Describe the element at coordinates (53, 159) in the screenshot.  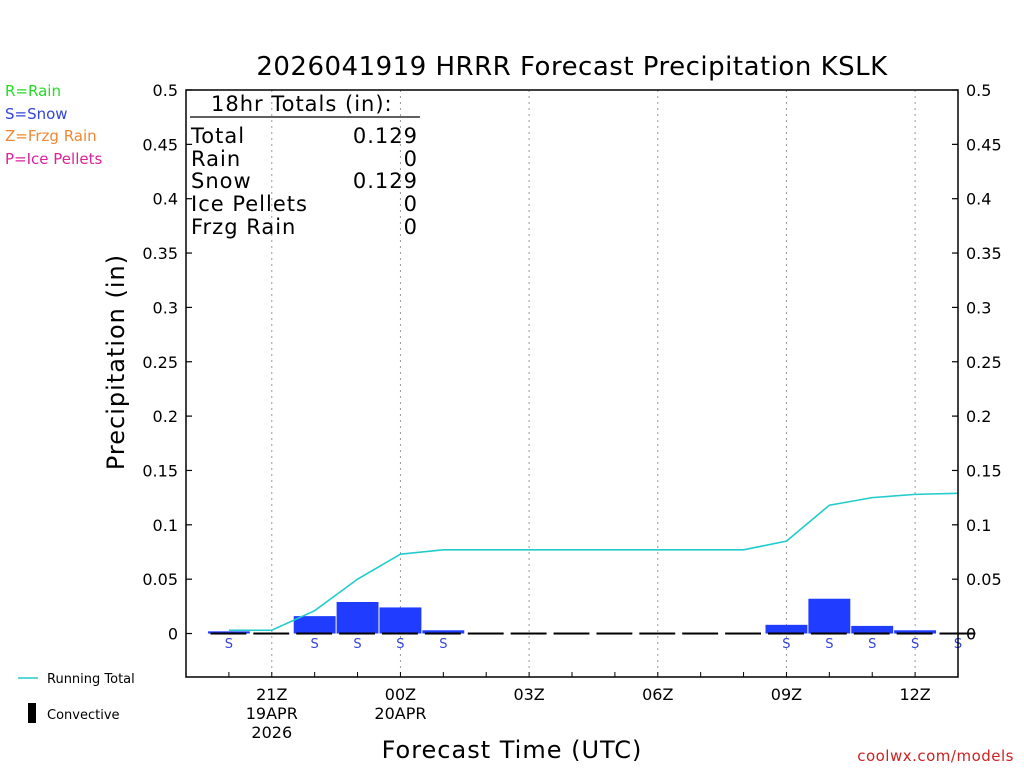
I see `legend-ice-pellets: P=Ice Pellets` at that location.